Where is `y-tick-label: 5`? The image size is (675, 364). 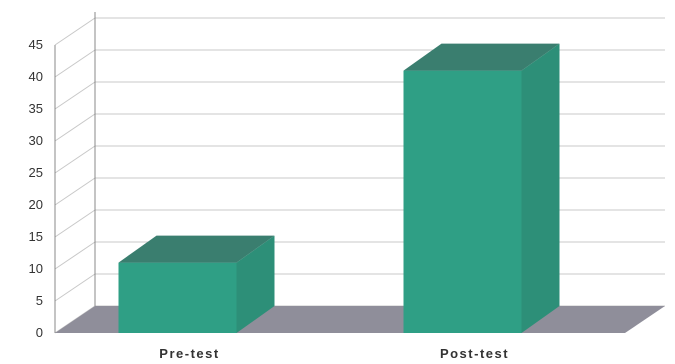 y-tick-label: 5 is located at coordinates (39, 300).